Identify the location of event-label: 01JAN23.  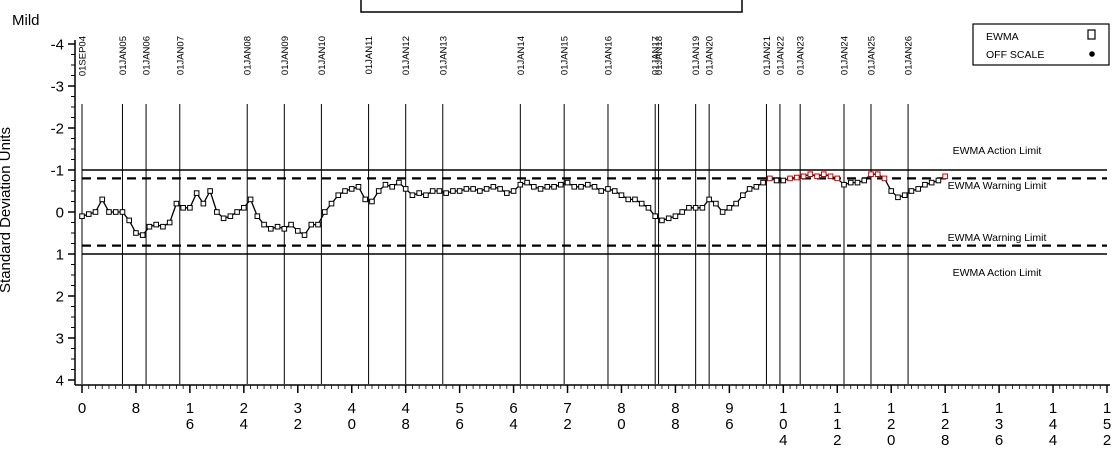
(801, 55).